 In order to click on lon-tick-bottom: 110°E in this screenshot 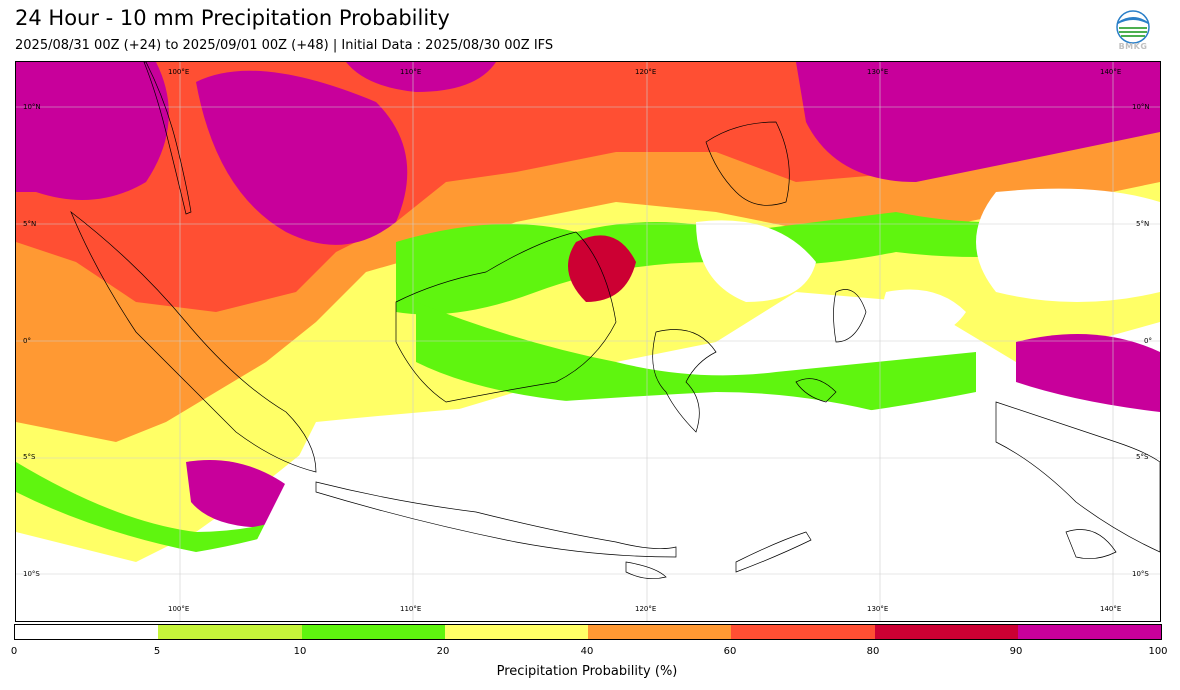, I will do `click(411, 609)`.